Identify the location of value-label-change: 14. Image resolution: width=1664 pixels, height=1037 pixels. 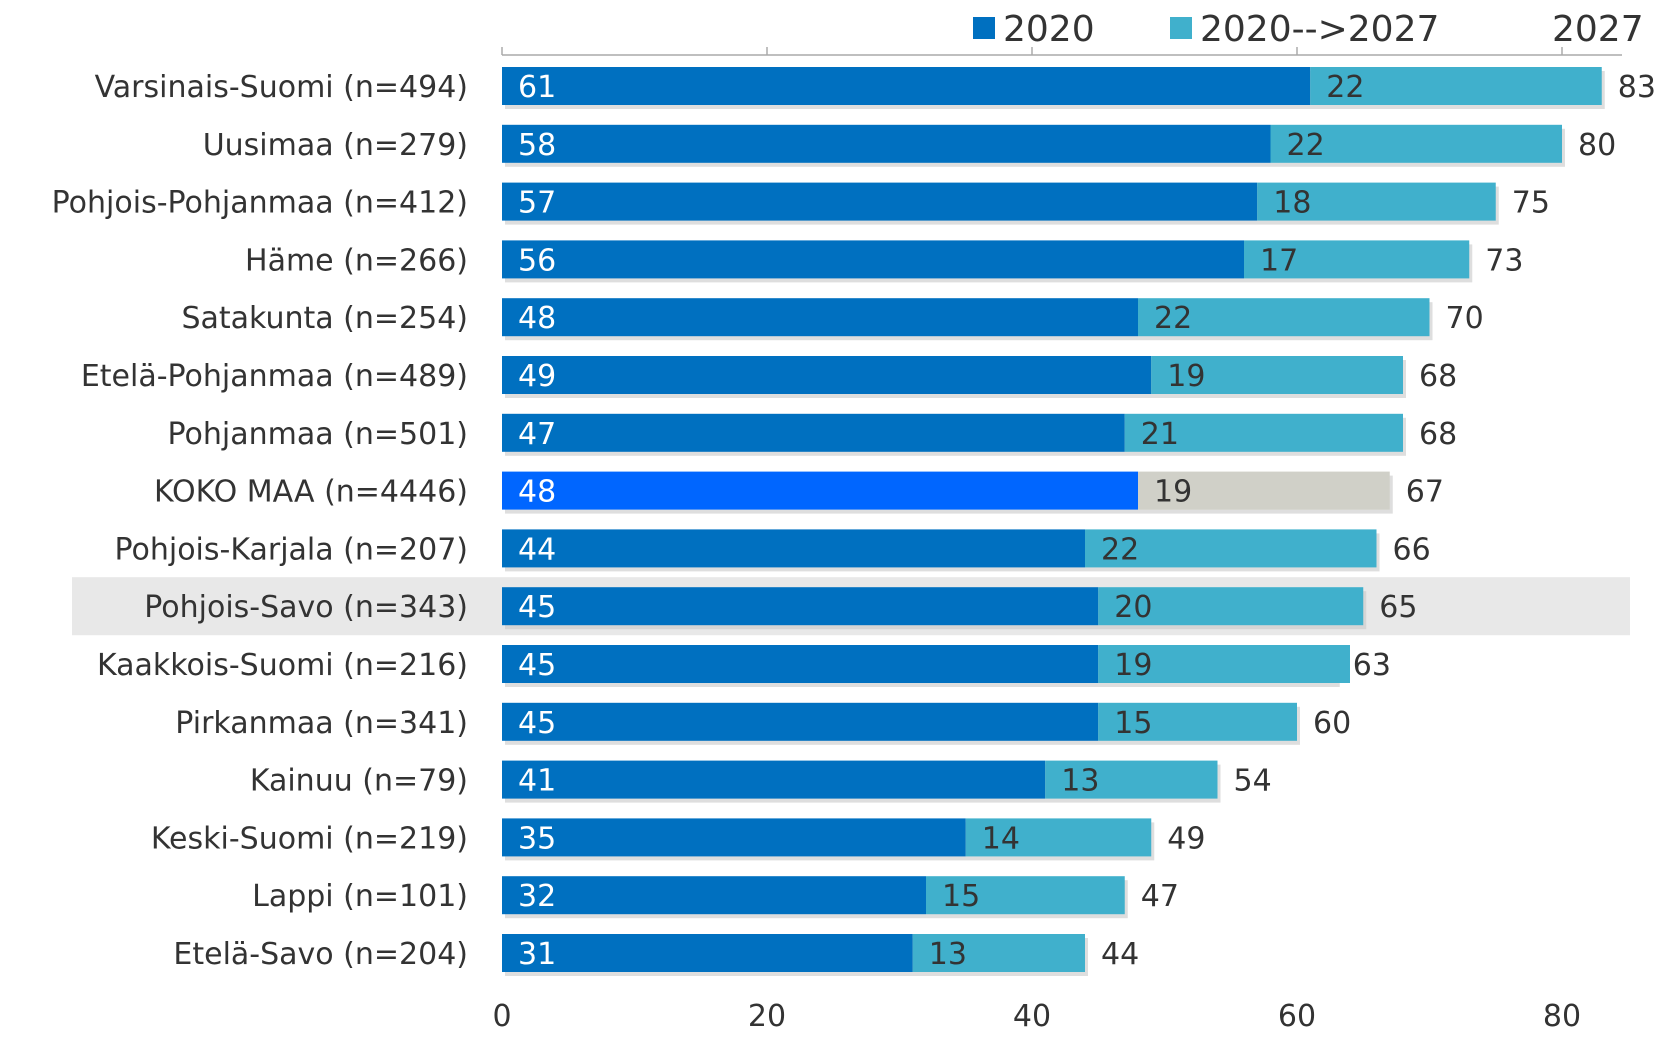
(1001, 838).